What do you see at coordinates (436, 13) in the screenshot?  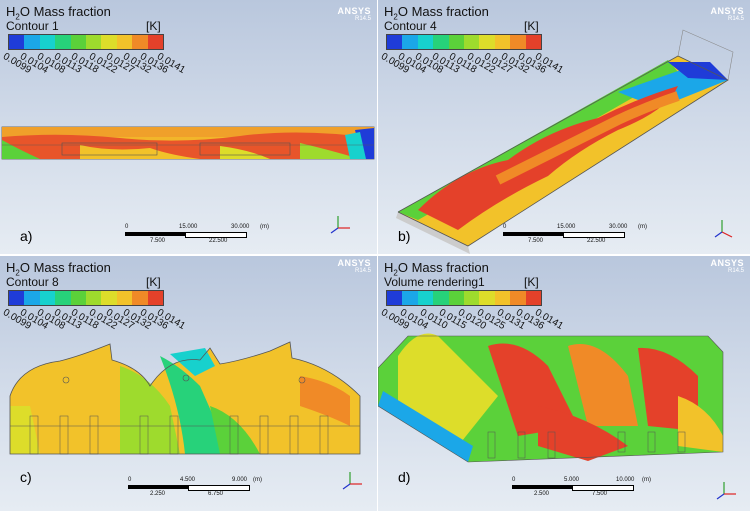 I see `panel-b-title: H2O Mass fraction` at bounding box center [436, 13].